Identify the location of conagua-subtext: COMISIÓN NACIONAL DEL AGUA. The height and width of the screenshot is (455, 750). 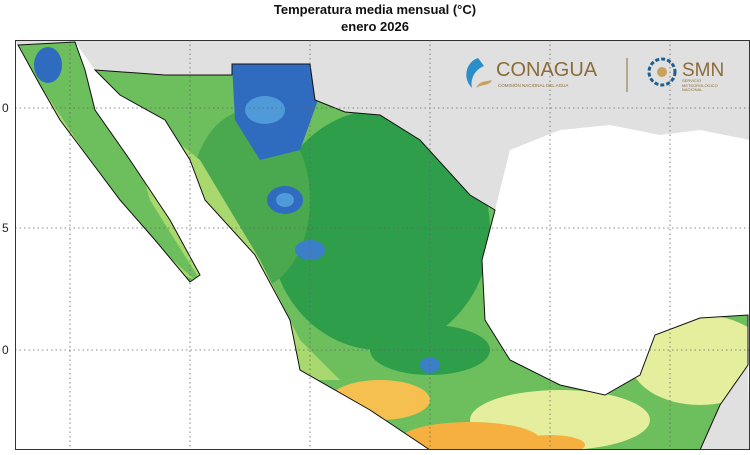
(533, 85).